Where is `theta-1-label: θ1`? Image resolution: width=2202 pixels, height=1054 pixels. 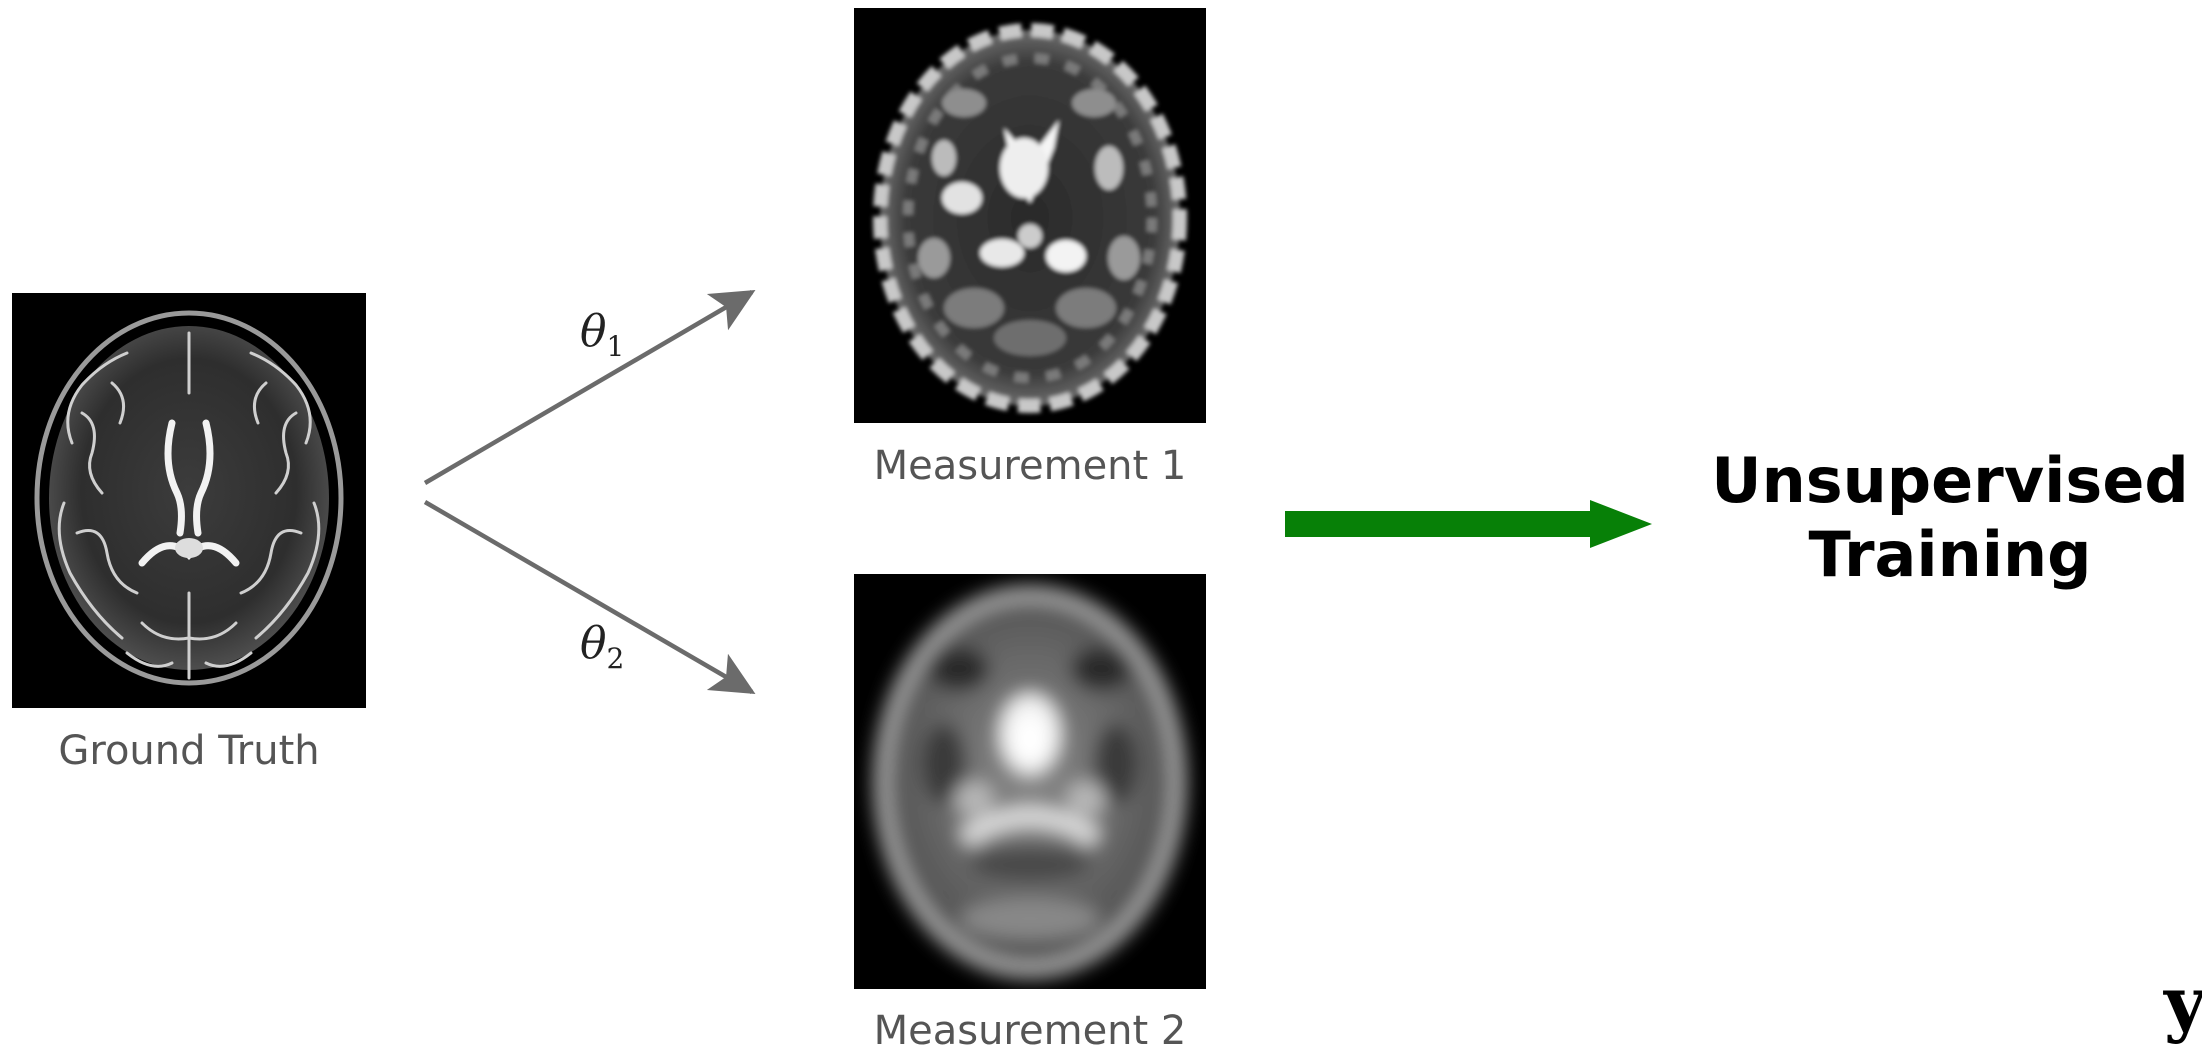
theta-1-label: θ1 is located at coordinates (602, 334).